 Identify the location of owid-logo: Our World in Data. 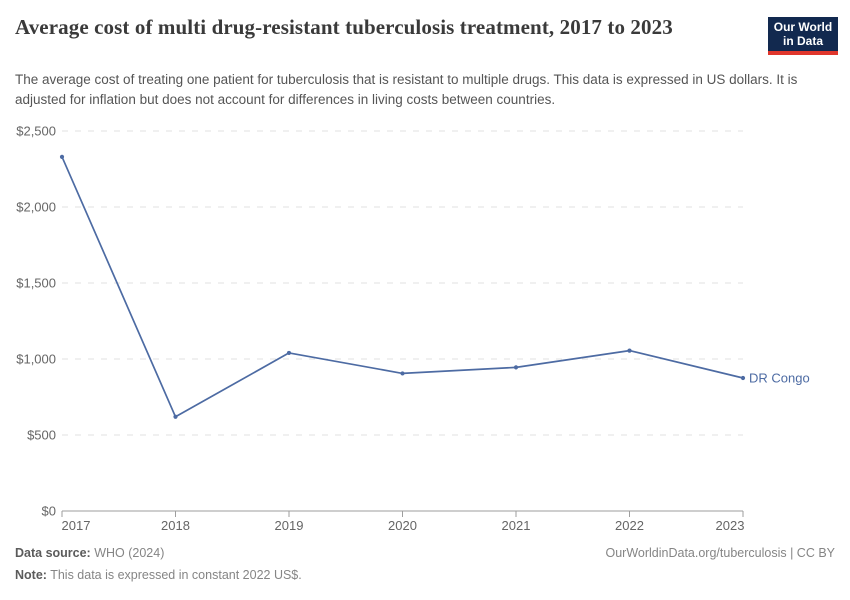
(803, 36).